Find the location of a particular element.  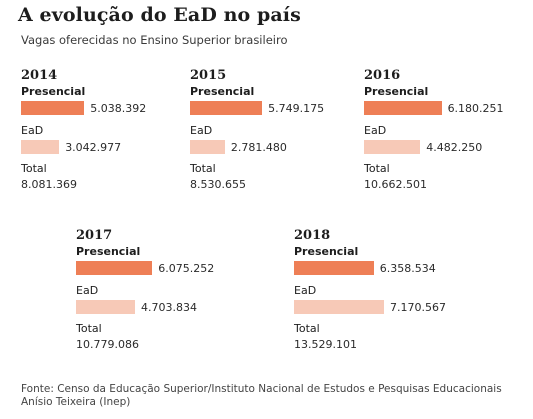

year-label: 2015 is located at coordinates (208, 75).